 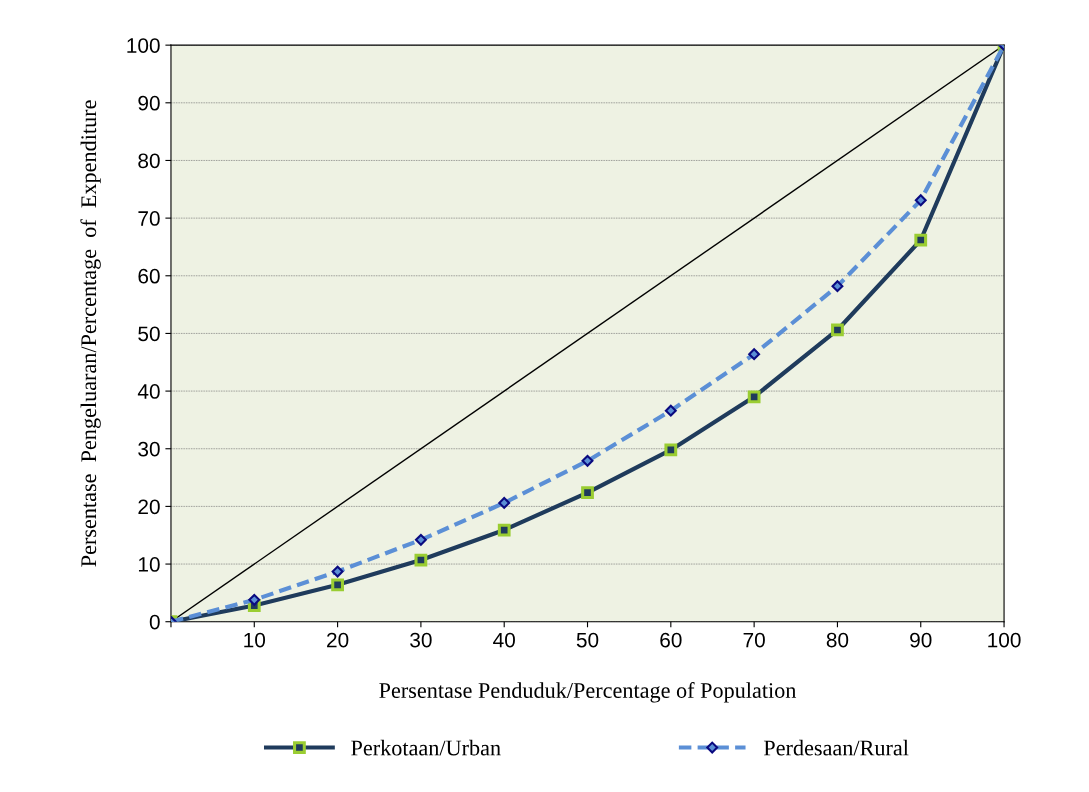 I want to click on x-tick-label: 90, so click(x=921, y=640).